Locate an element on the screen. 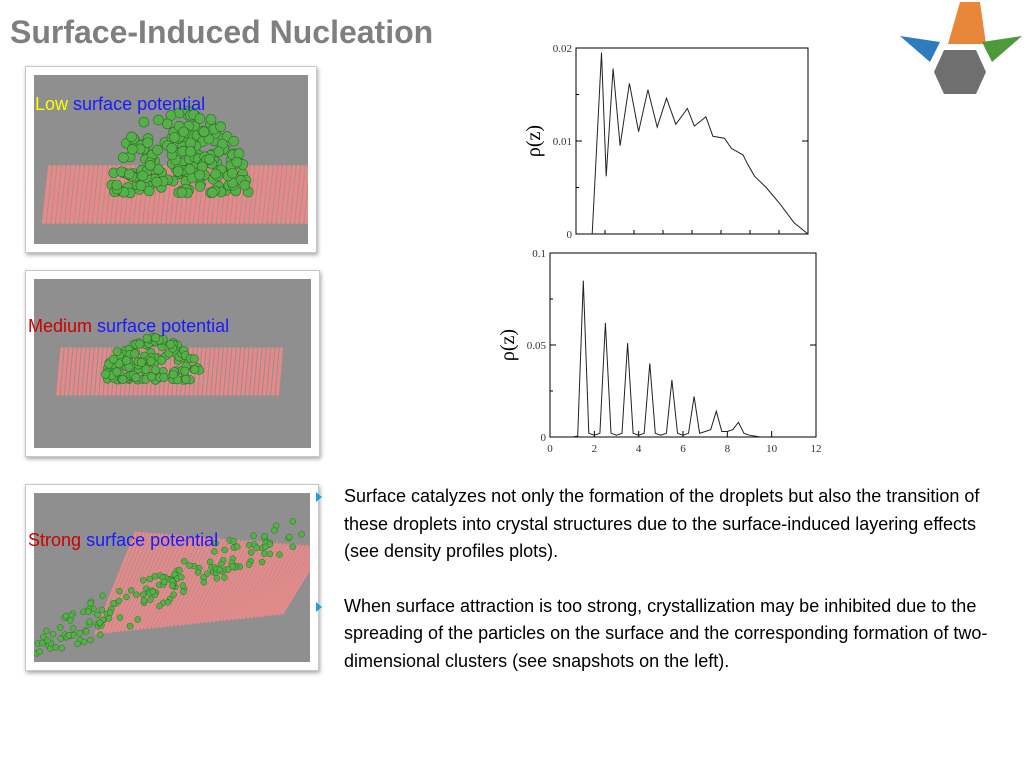 Image resolution: width=1024 pixels, height=768 pixels. snapshot-low is located at coordinates (171, 159).